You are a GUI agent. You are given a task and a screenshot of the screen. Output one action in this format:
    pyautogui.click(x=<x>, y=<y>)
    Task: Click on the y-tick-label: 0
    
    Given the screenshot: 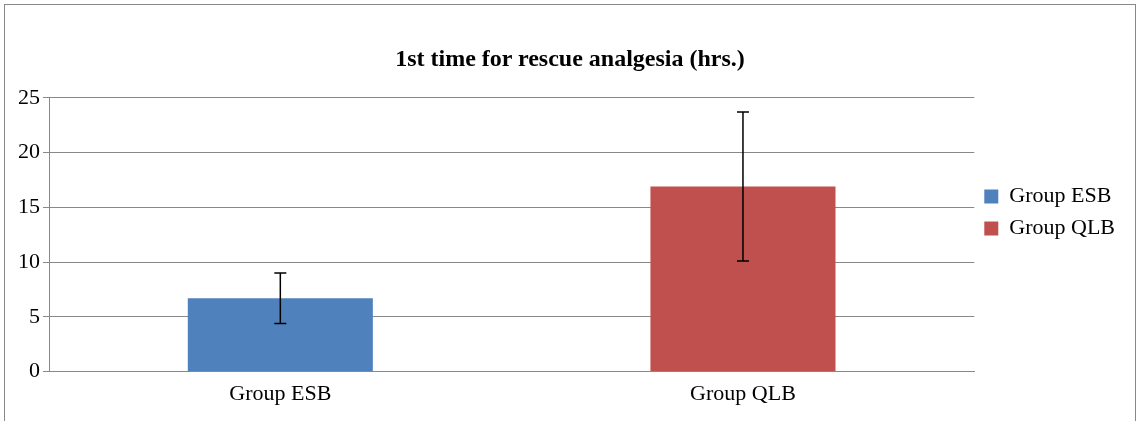 What is the action you would take?
    pyautogui.click(x=34, y=370)
    